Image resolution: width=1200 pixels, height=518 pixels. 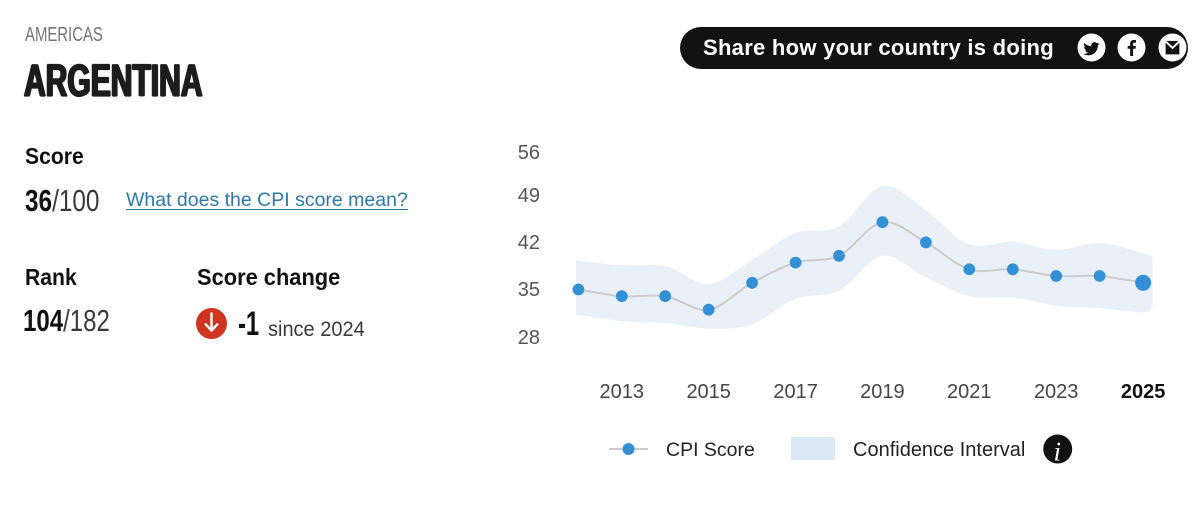 I want to click on svg-text: Confidence Interval, so click(x=939, y=450).